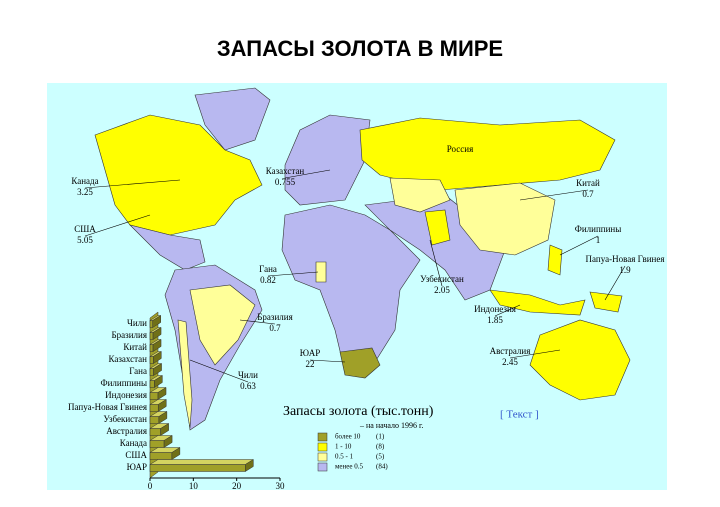  Describe the element at coordinates (123, 383) in the screenshot. I see `y-tick-label: Филиппины` at that location.